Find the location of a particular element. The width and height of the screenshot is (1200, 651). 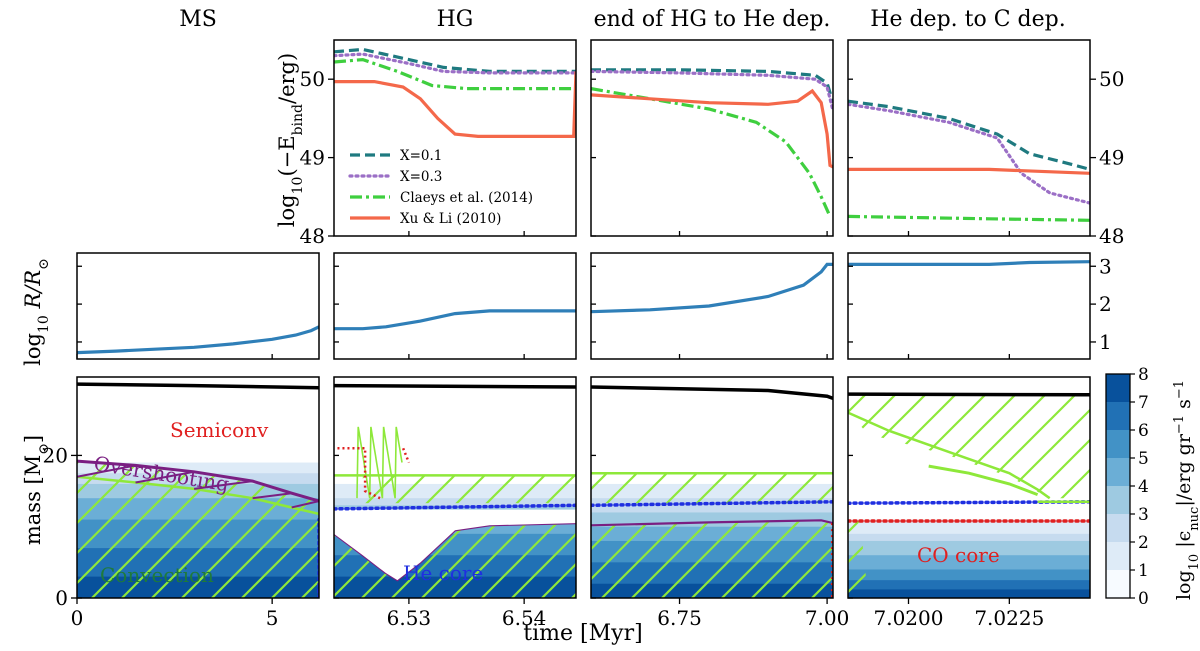

mass-ytick-label: 20 is located at coordinates (55, 455).